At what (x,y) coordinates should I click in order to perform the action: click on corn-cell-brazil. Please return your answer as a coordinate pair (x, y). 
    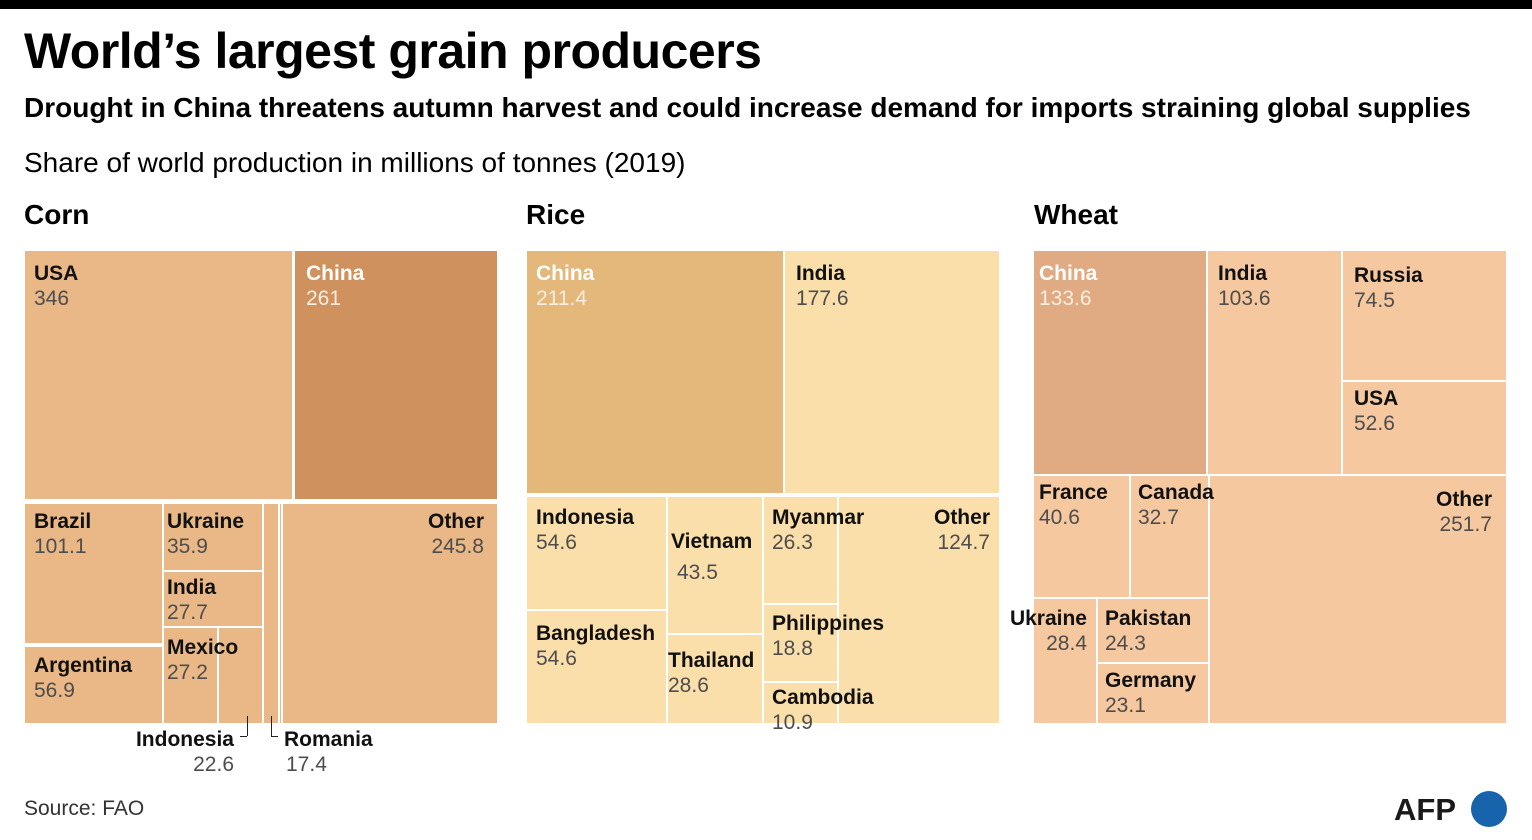
    Looking at the image, I should click on (93, 573).